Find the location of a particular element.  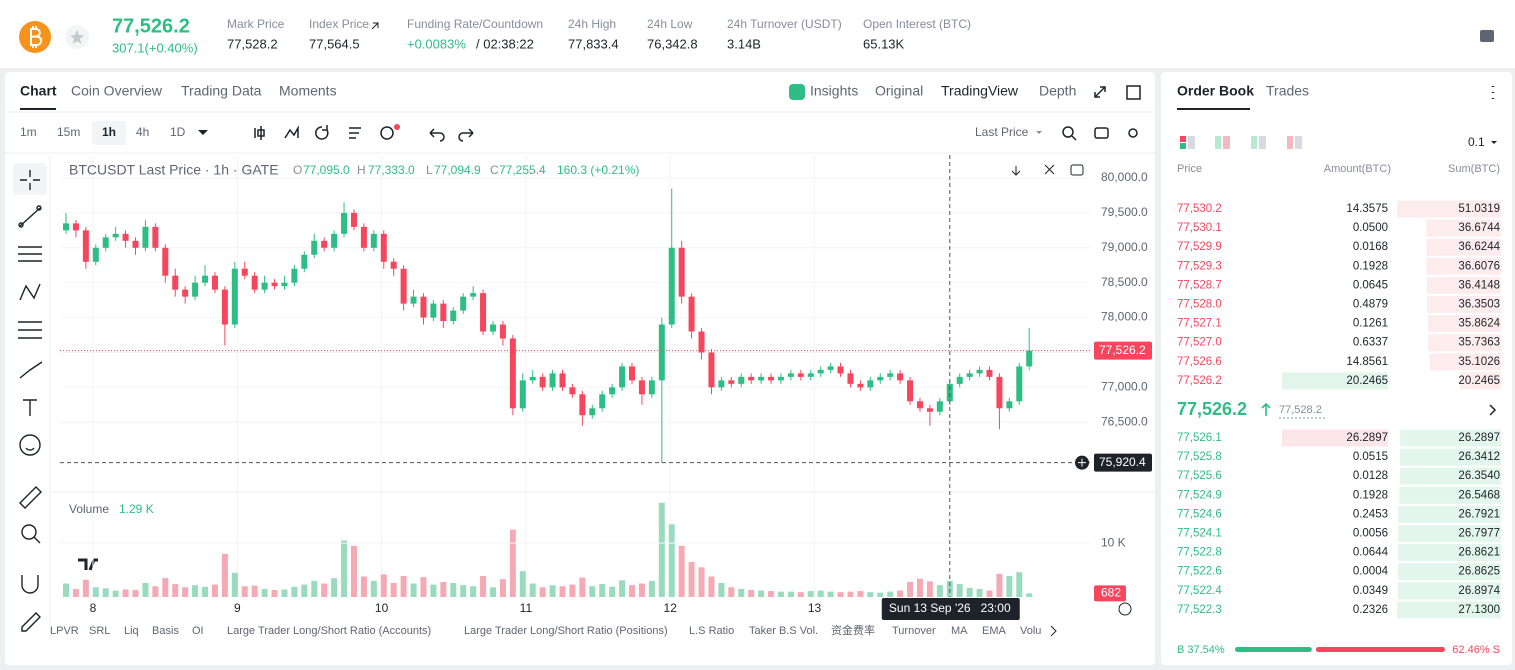

book-price: 77,525.6 is located at coordinates (1199, 476).